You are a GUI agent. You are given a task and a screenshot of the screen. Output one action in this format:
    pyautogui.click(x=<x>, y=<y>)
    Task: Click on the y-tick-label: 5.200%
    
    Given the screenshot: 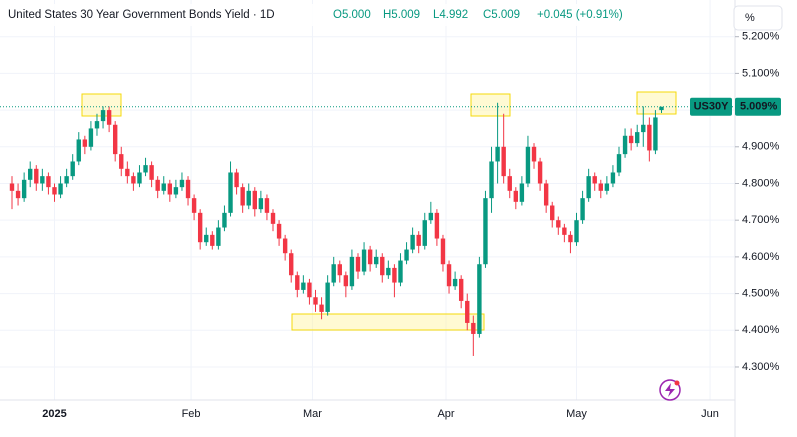 What is the action you would take?
    pyautogui.click(x=761, y=37)
    